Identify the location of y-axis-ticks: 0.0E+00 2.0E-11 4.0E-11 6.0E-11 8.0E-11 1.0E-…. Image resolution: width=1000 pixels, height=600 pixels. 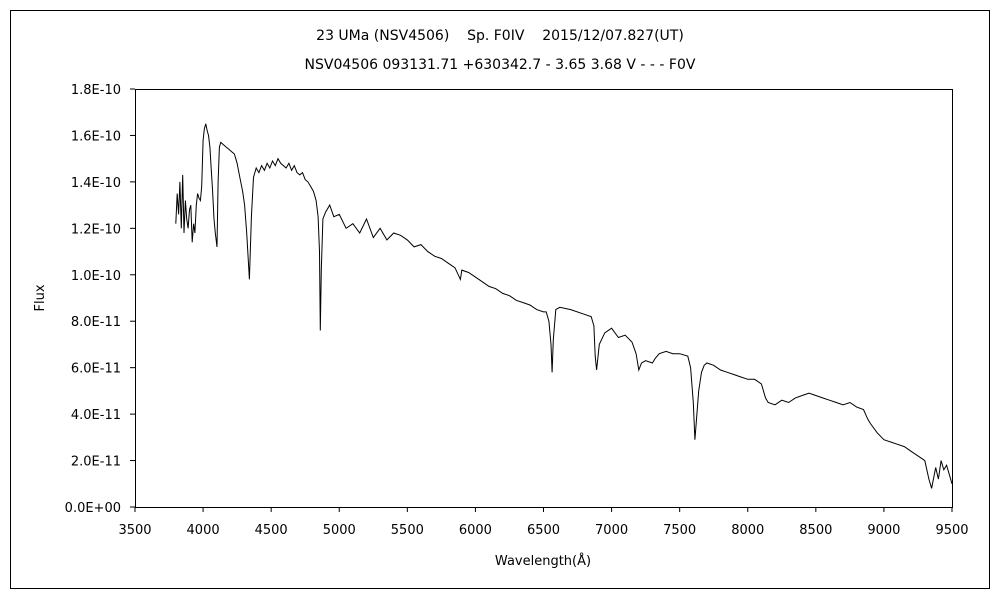
(100, 299).